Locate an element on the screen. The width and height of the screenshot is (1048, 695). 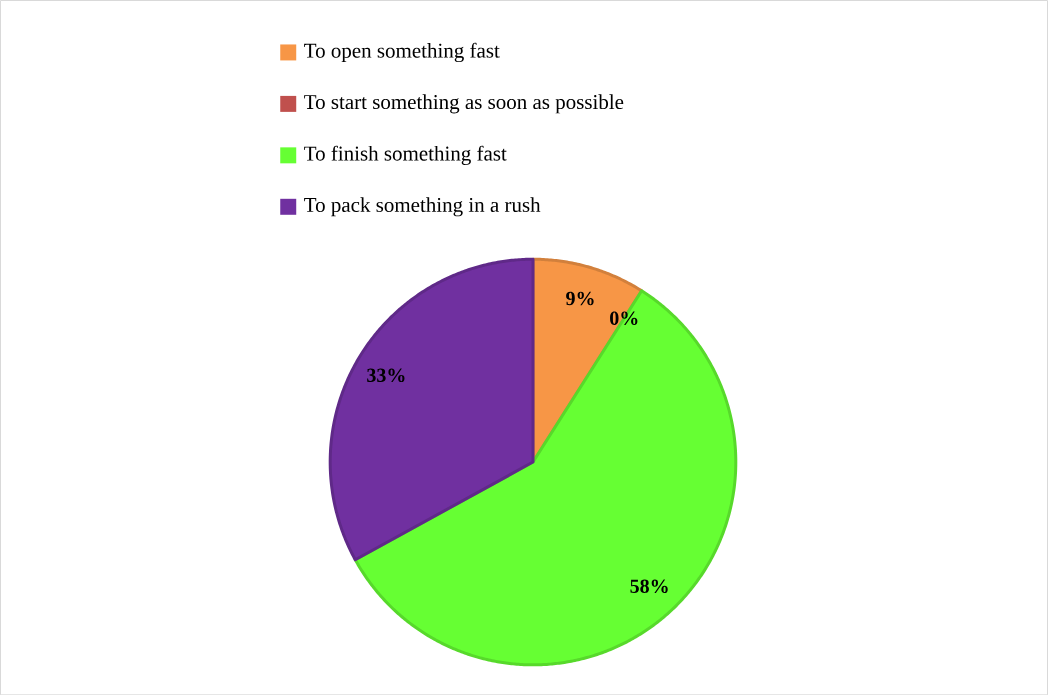
data-label: 33% is located at coordinates (386, 375).